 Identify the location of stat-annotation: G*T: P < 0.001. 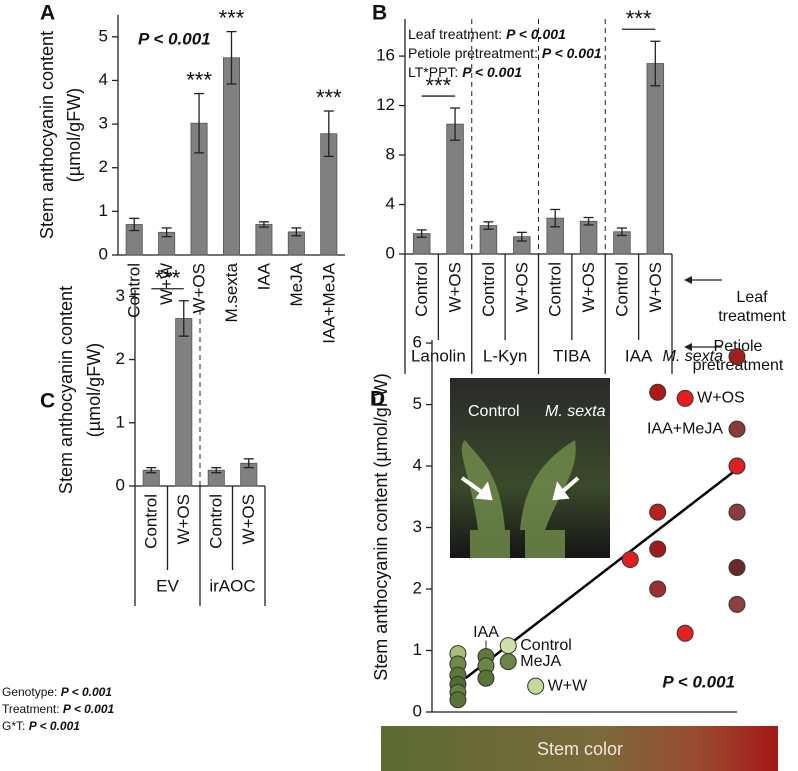
(41, 726).